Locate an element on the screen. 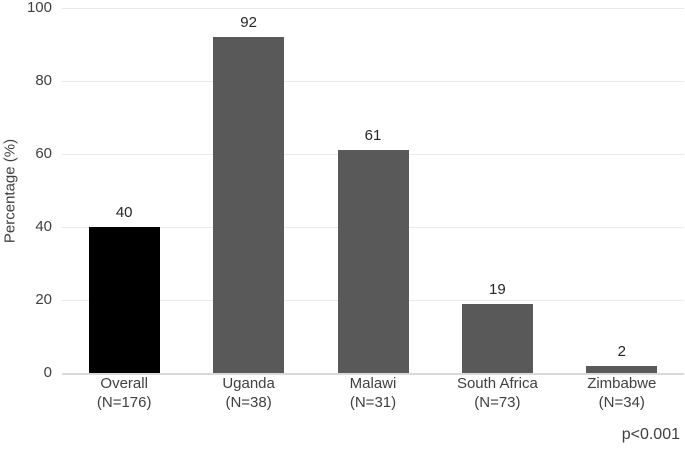  x-axis-label-overall: Overall (N=176) is located at coordinates (124, 393).